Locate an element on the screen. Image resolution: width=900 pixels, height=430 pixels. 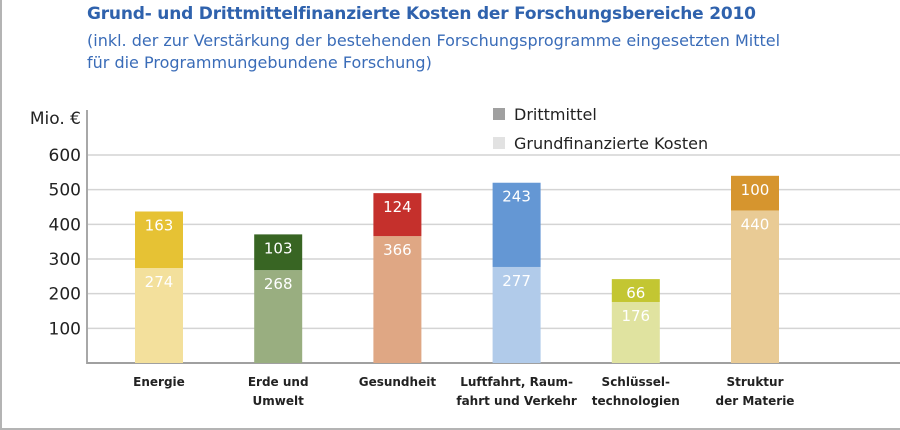
data-label: 176 is located at coordinates (635, 316).